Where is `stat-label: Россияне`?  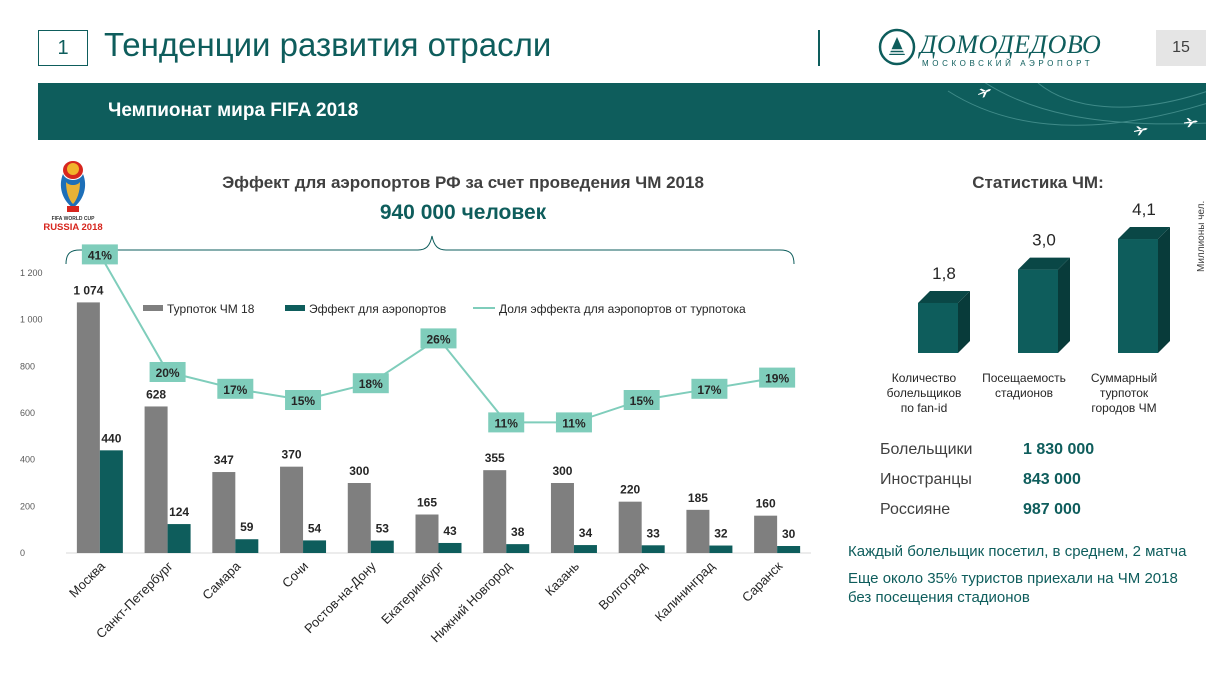 stat-label: Россияне is located at coordinates (915, 509).